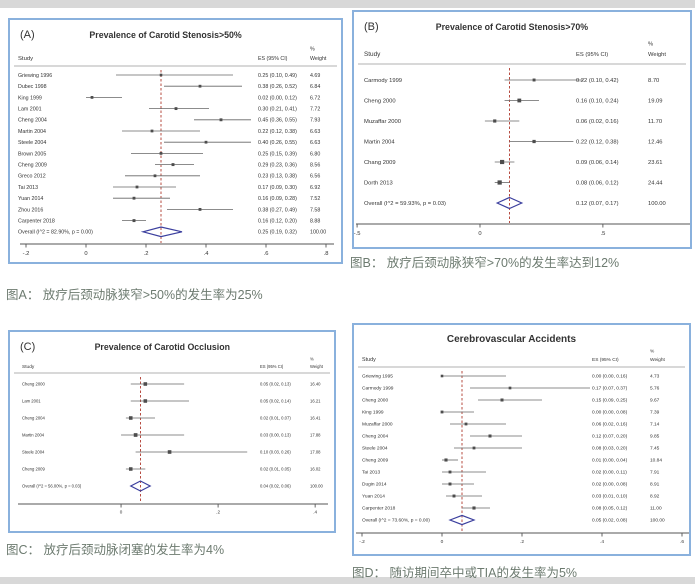 This screenshot has width=695, height=584. What do you see at coordinates (485, 263) in the screenshot?
I see `caption-b: 图B： 放疗后颈动脉狭窄>70%的发生率达到12%` at bounding box center [485, 263].